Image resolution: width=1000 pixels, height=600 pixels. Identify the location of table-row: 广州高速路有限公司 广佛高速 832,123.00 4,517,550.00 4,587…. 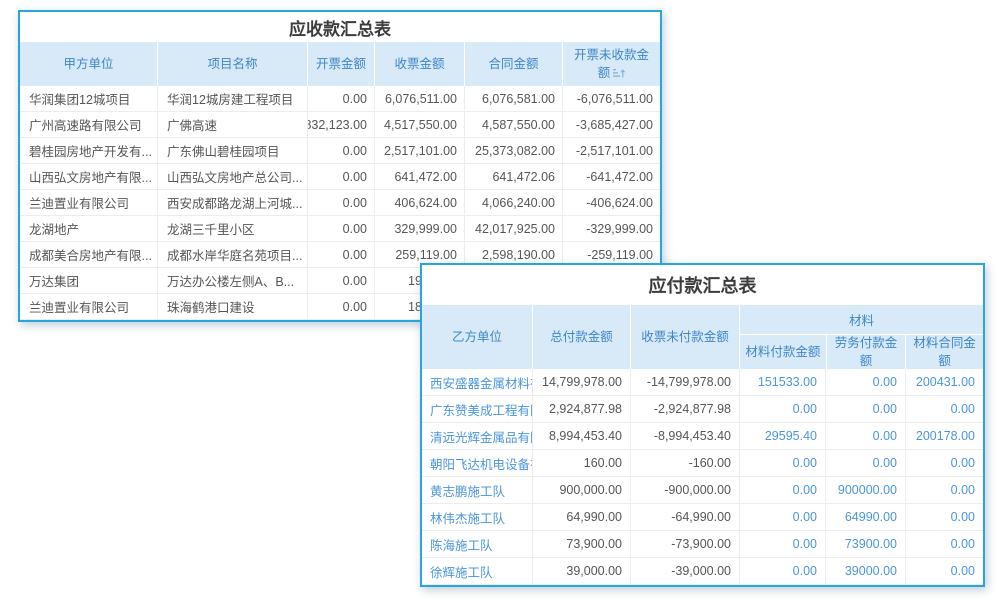
(340, 125).